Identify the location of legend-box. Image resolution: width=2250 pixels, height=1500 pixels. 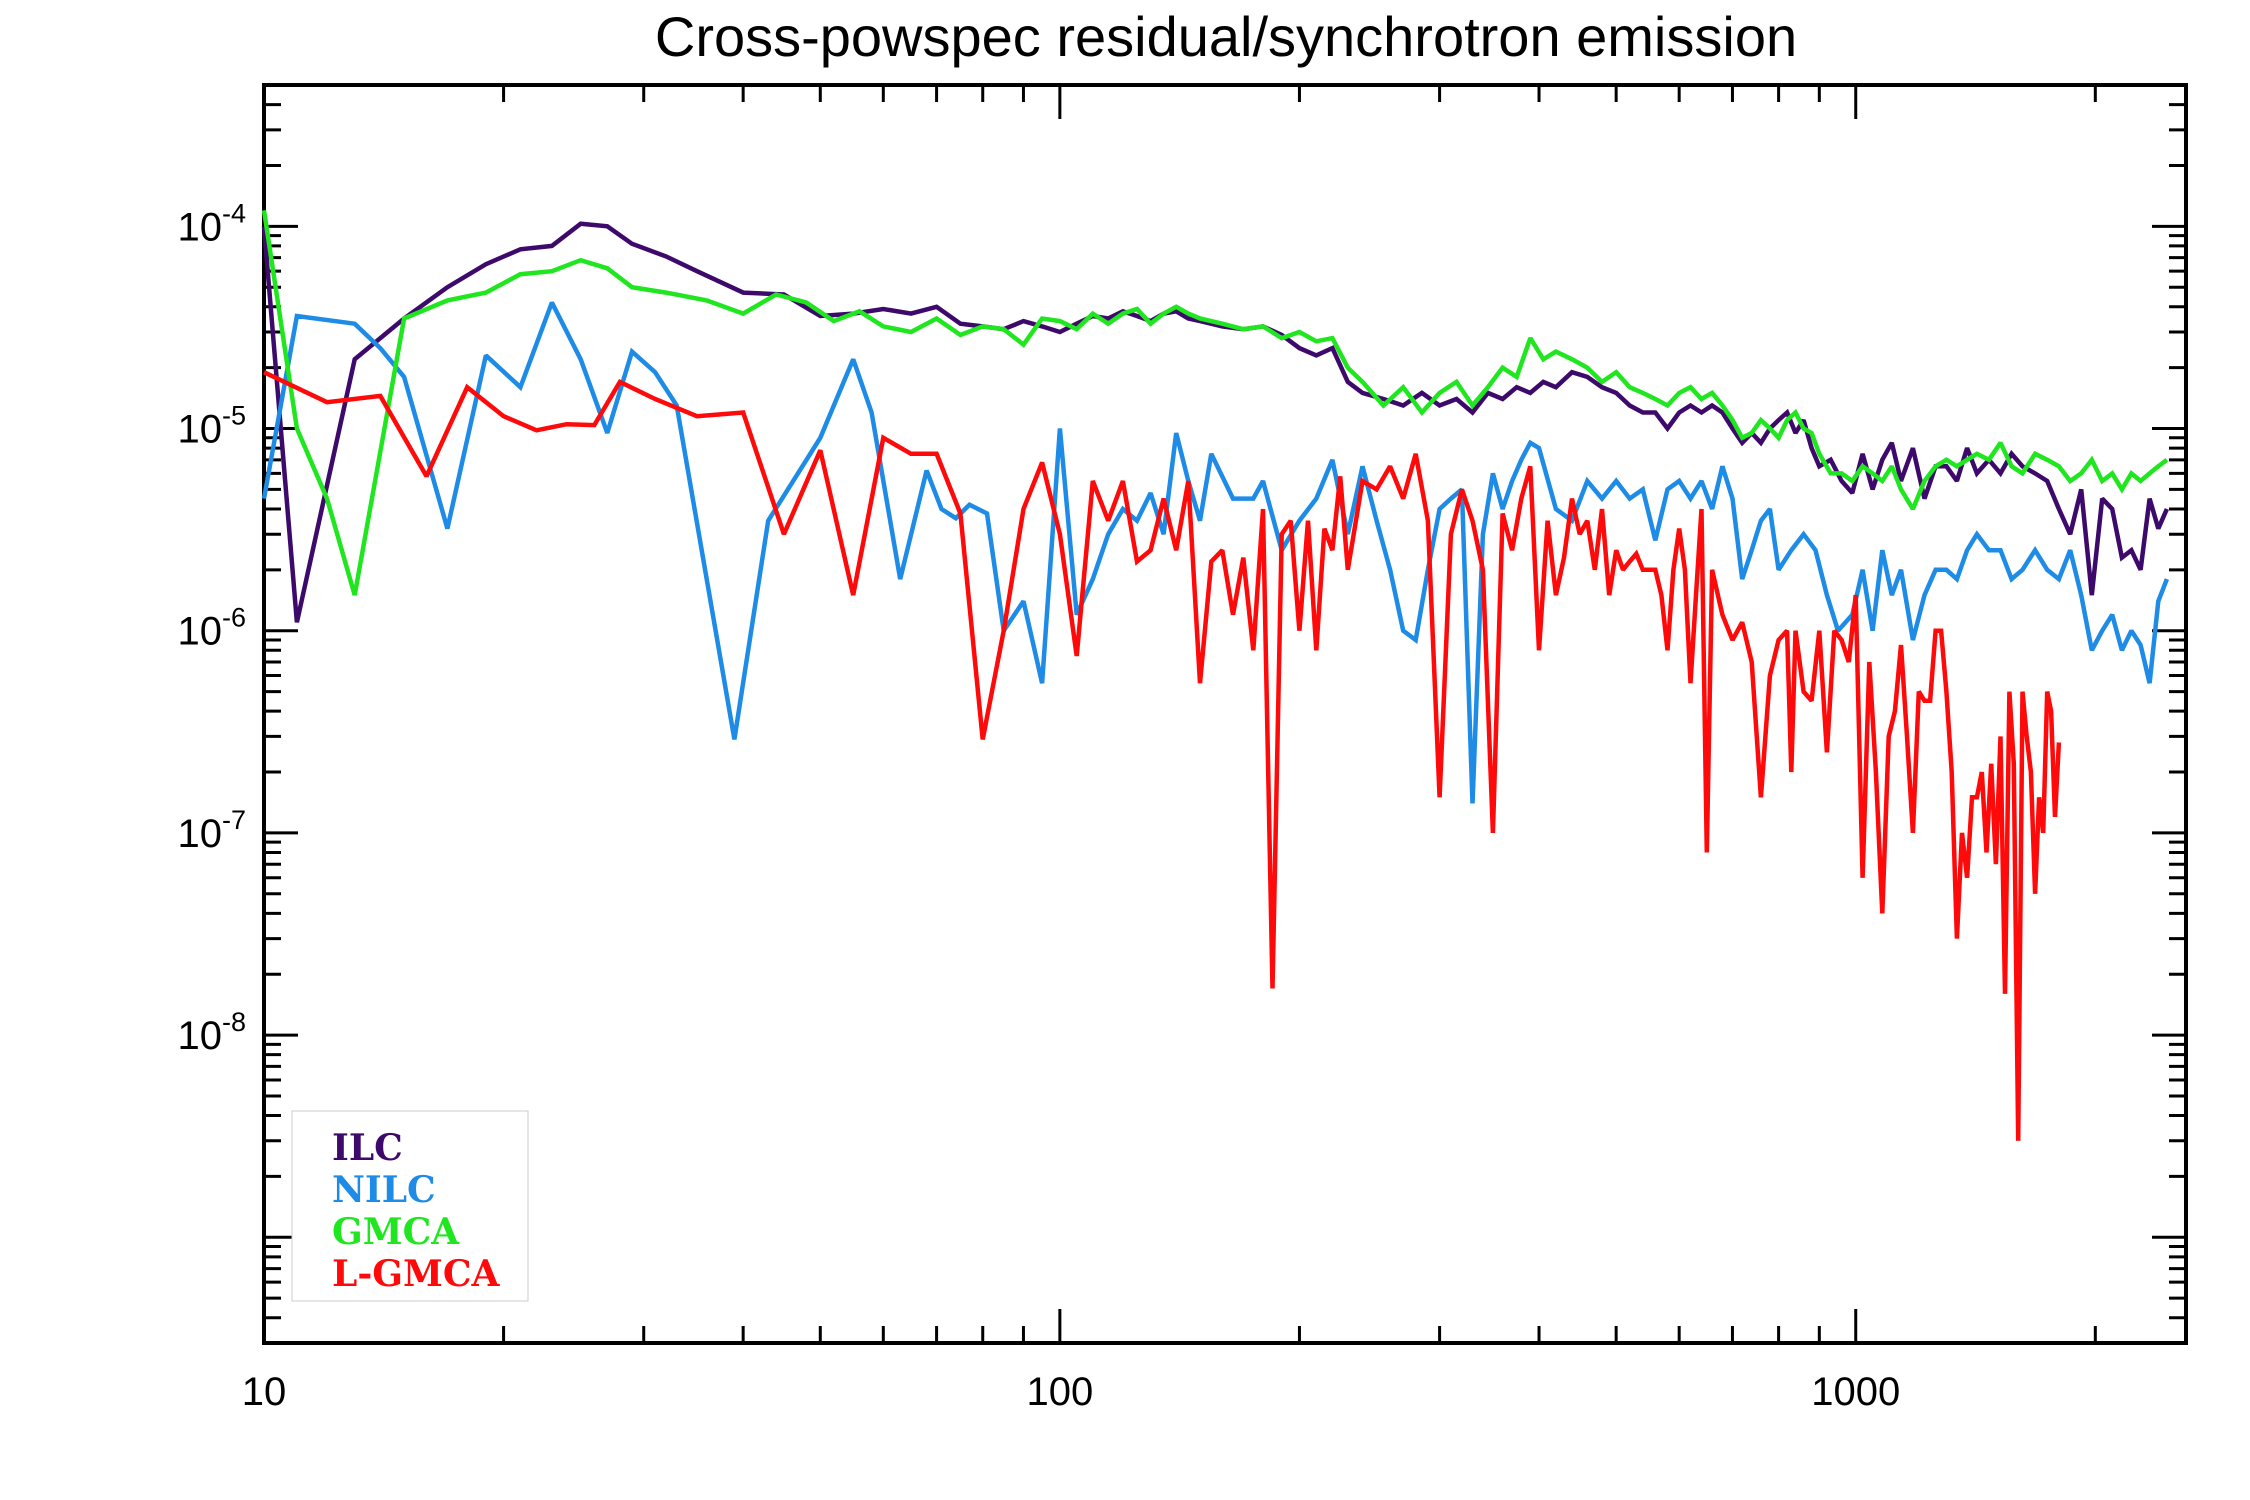
(410, 1206).